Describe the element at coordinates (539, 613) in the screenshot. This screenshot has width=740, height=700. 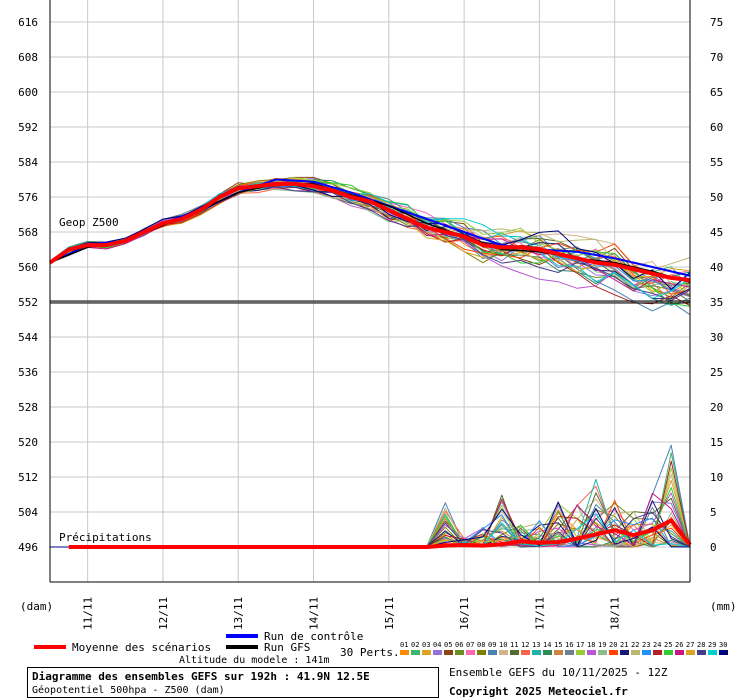
I see `x-tick-label: 17/11` at that location.